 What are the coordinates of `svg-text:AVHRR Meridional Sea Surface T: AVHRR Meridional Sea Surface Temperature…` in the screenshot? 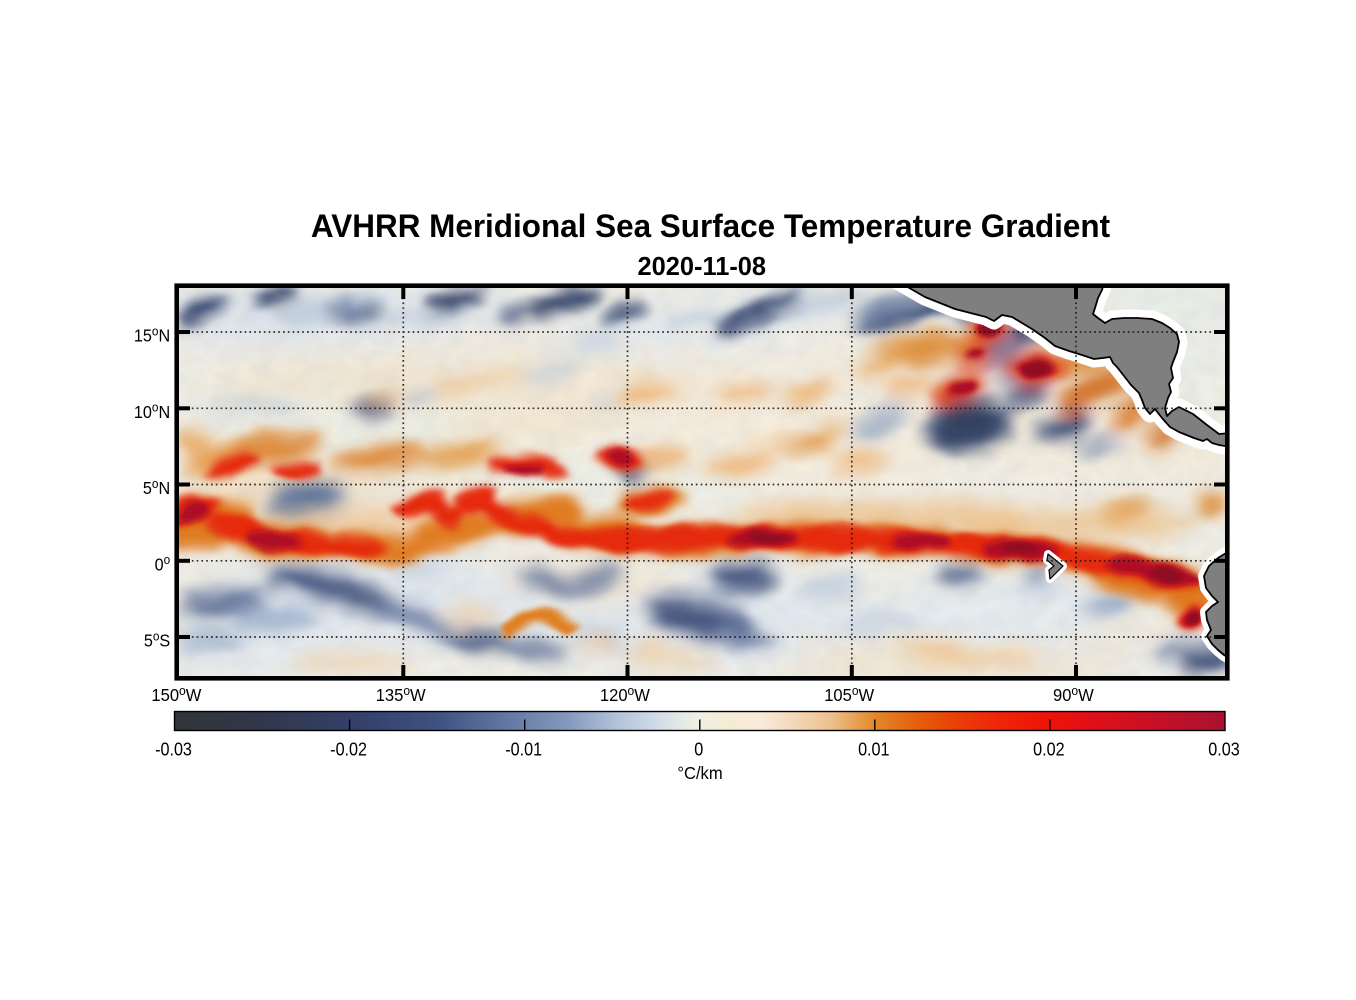 It's located at (710, 226).